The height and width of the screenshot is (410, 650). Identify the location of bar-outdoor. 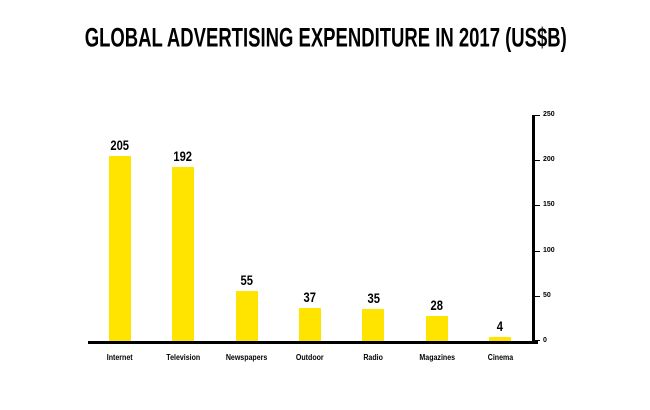
(310, 324).